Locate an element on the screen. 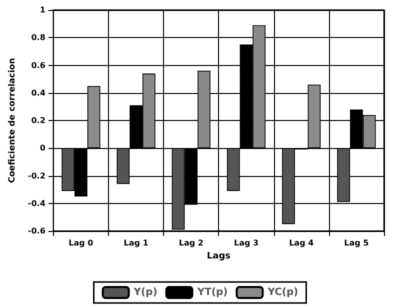 The height and width of the screenshot is (307, 400). y-tick-label: 1 is located at coordinates (43, 10).